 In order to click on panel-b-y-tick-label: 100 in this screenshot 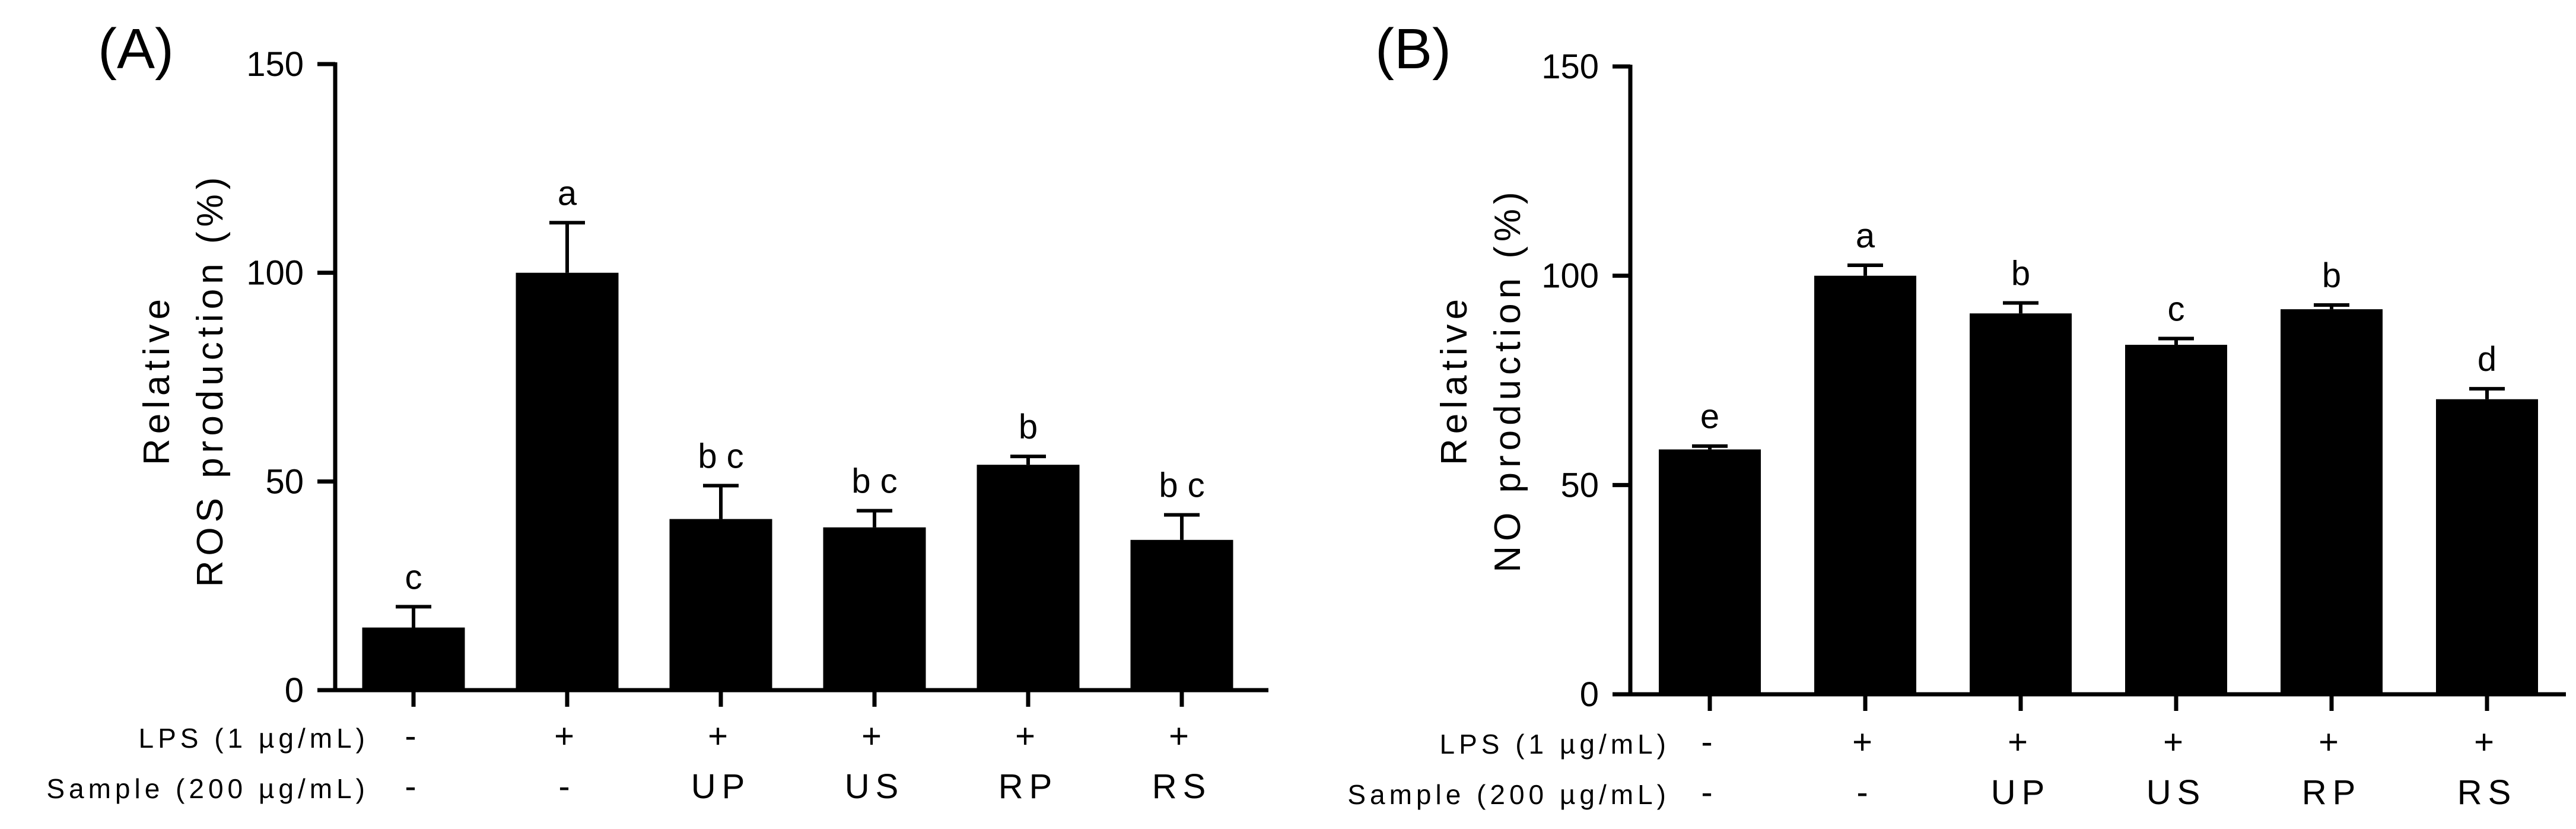, I will do `click(1570, 276)`.